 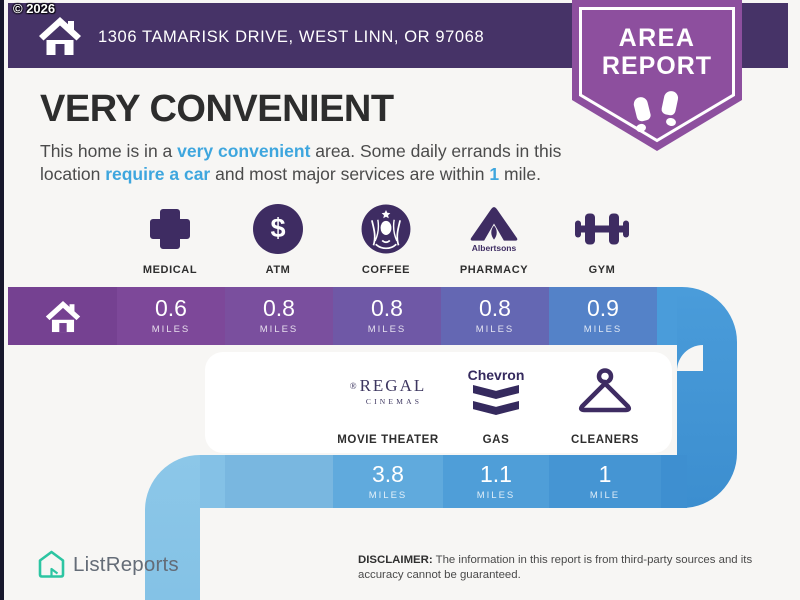 I want to click on chevron-logo: Chevron, so click(x=496, y=391).